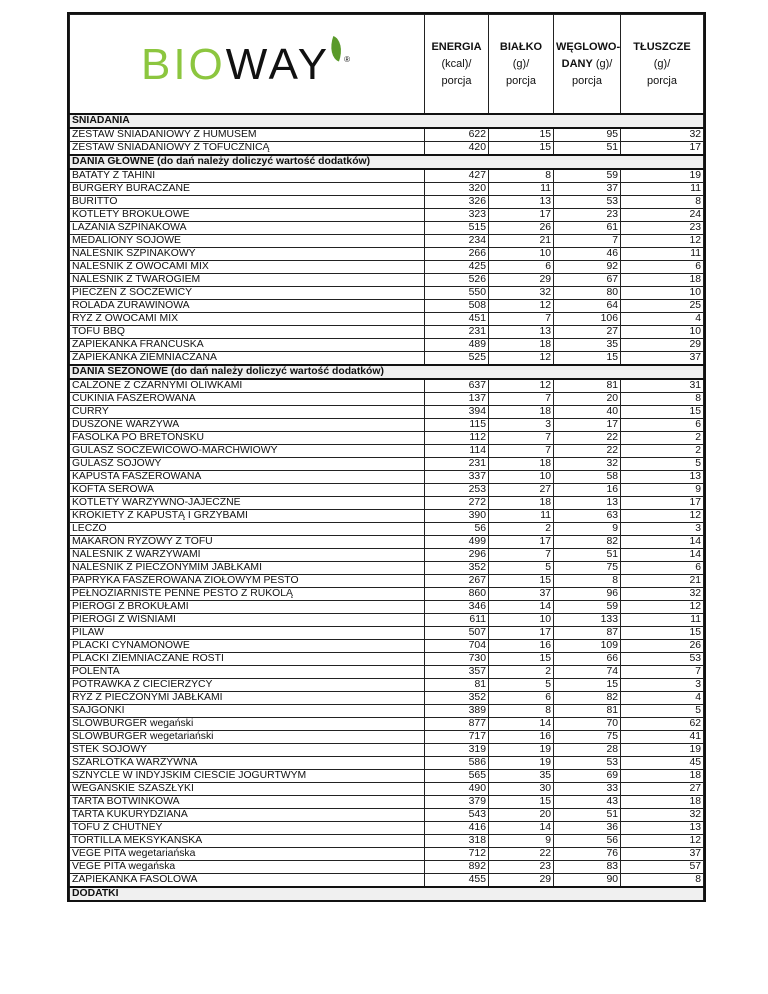 The width and height of the screenshot is (768, 994). I want to click on logo-cell: BIO WAY ®, so click(247, 64).